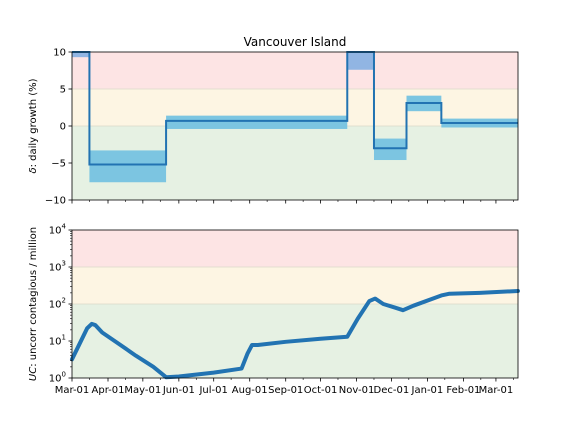  Describe the element at coordinates (63, 90) in the screenshot. I see `y-tick-label: 5` at that location.